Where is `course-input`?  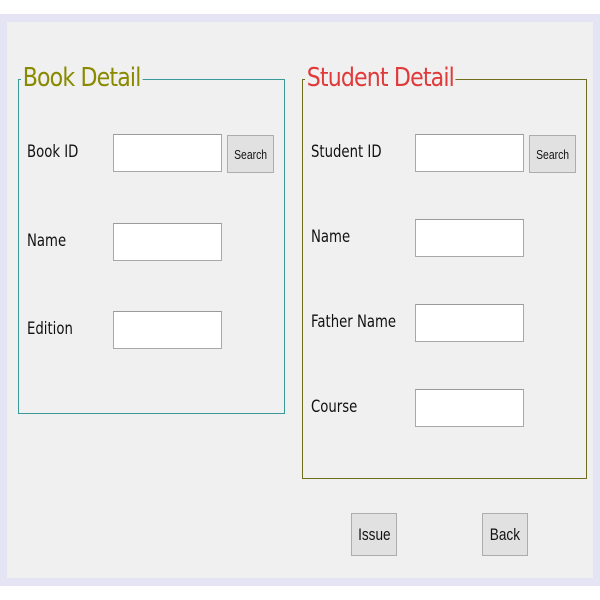
course-input is located at coordinates (469, 408).